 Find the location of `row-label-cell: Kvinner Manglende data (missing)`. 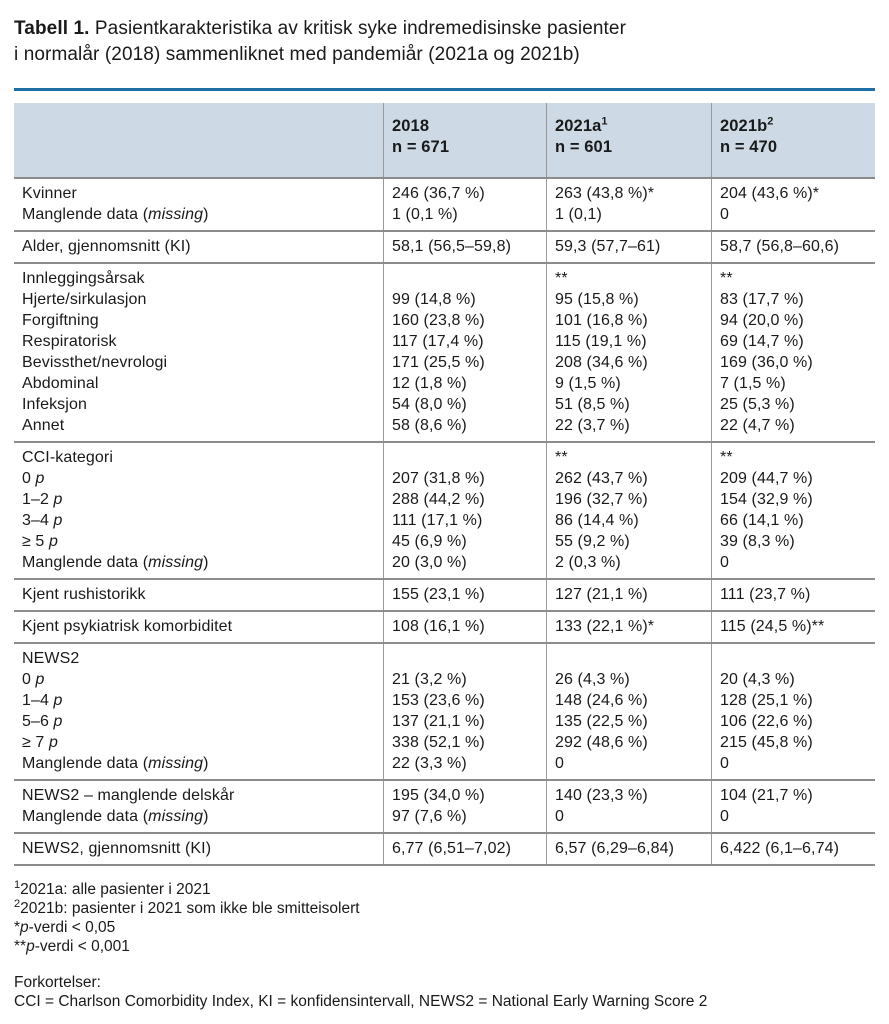

row-label-cell: Kvinner Manglende data (missing) is located at coordinates (198, 204).